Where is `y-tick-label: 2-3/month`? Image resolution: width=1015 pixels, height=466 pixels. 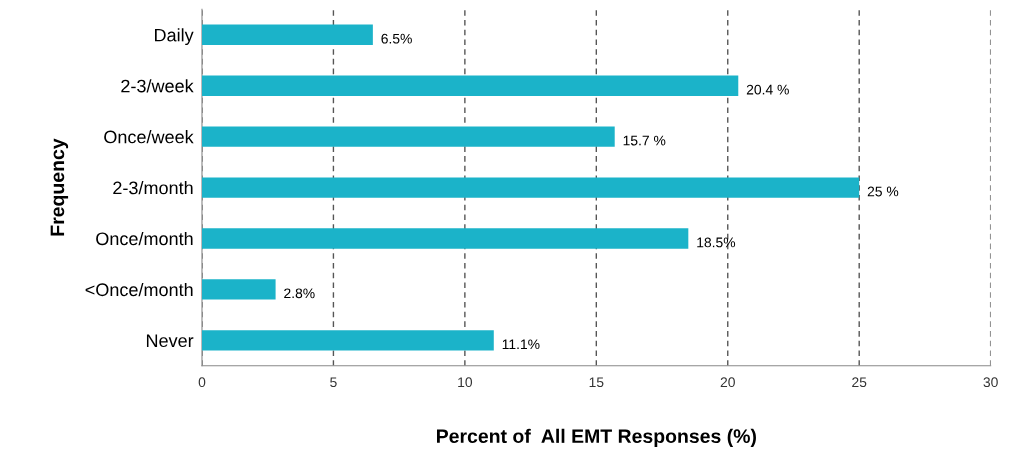 y-tick-label: 2-3/month is located at coordinates (153, 188).